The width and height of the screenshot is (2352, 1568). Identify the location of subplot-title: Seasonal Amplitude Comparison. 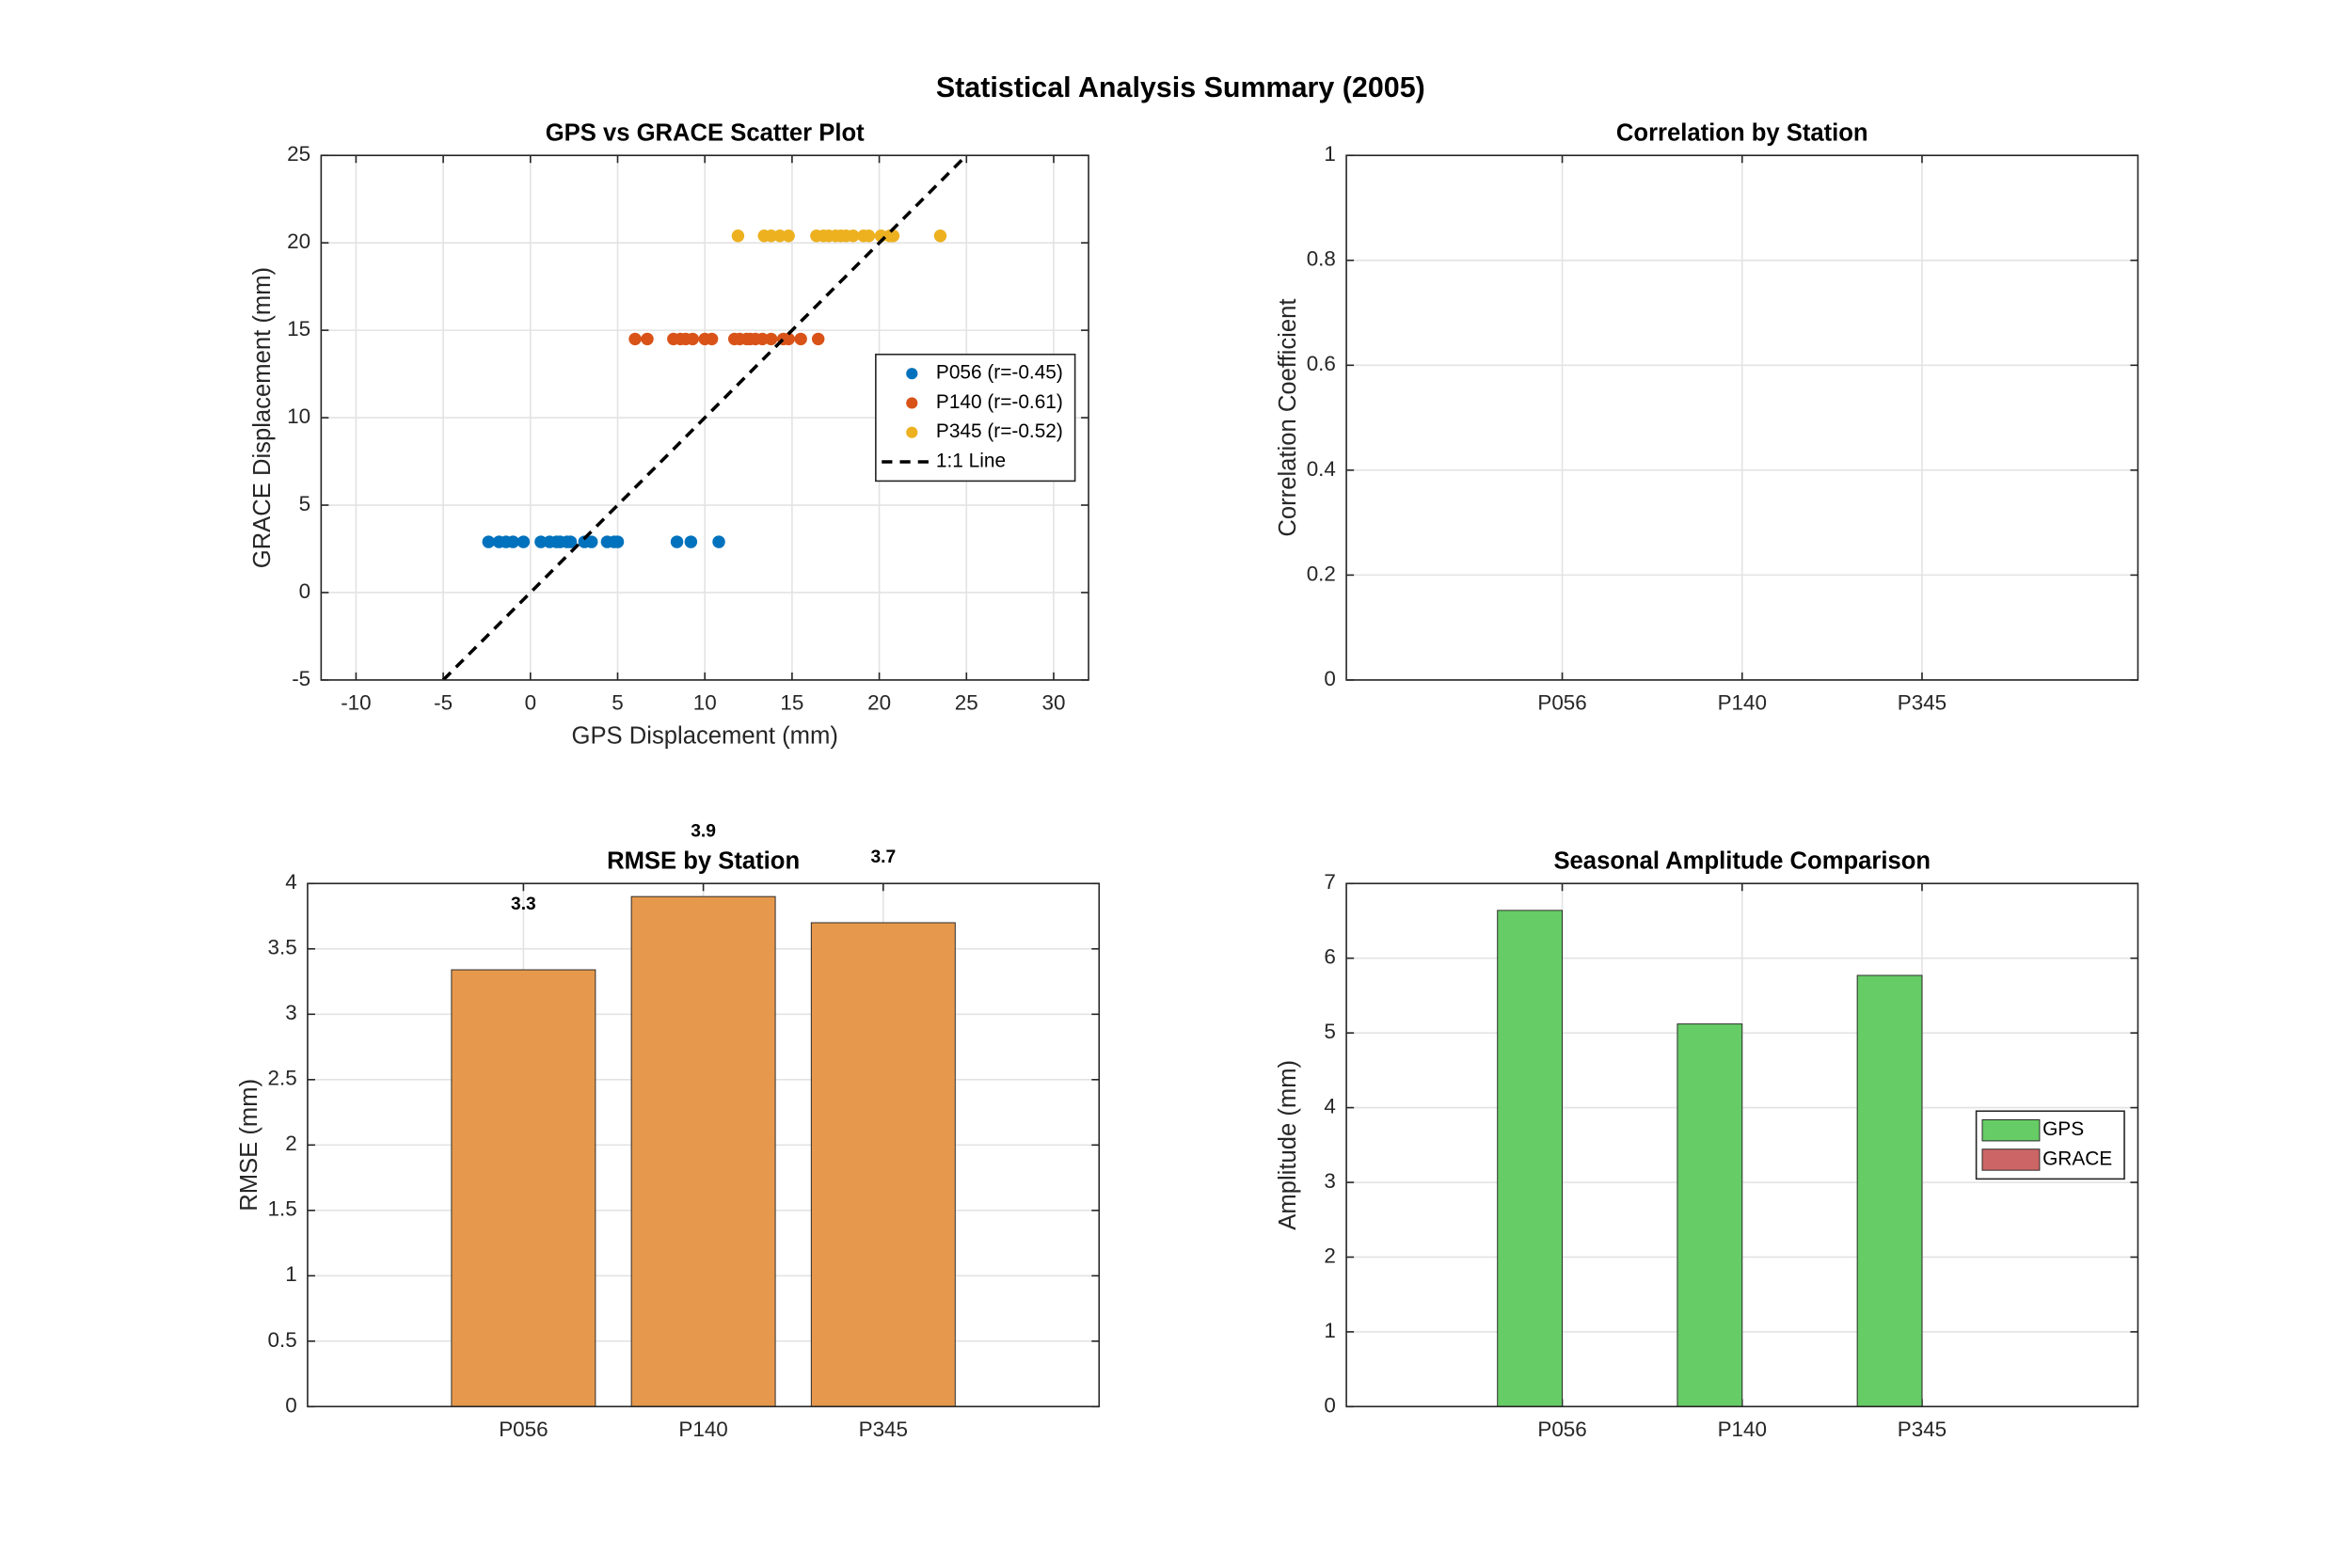
(1742, 861).